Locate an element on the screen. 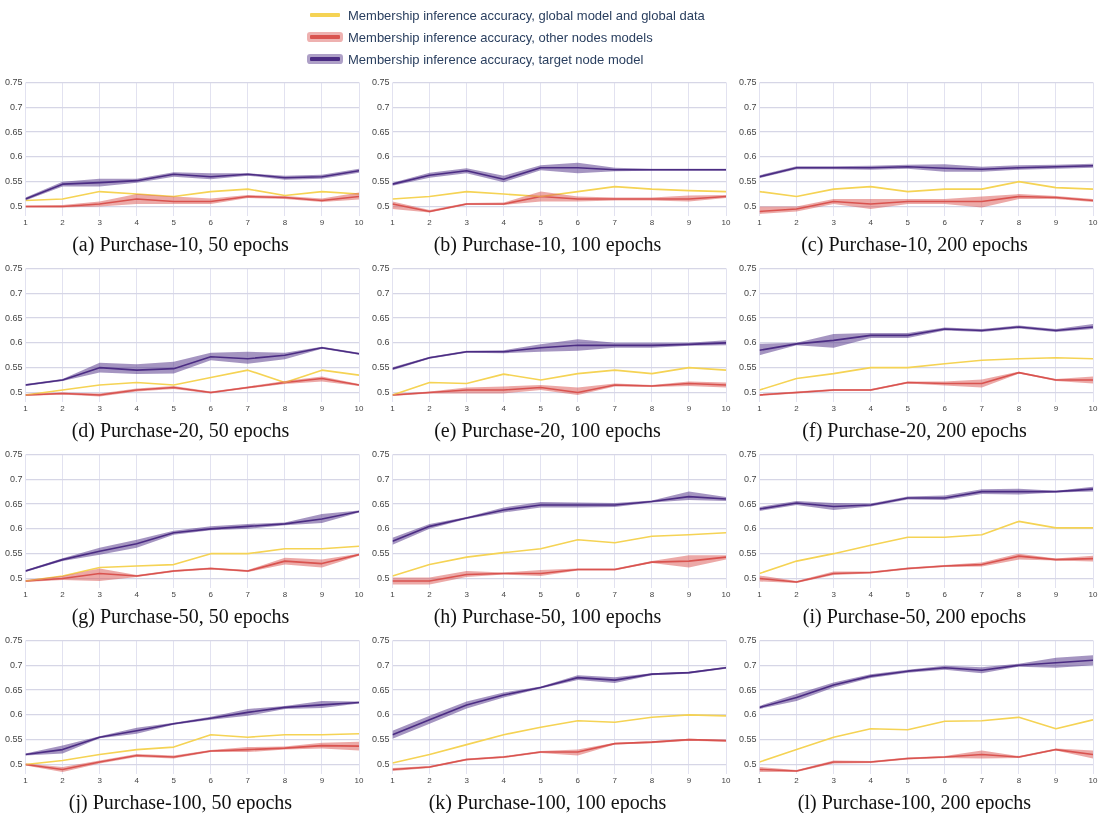 The image size is (1102, 813). text: (f) Purchase-20, 200 epochs is located at coordinates (914, 431).